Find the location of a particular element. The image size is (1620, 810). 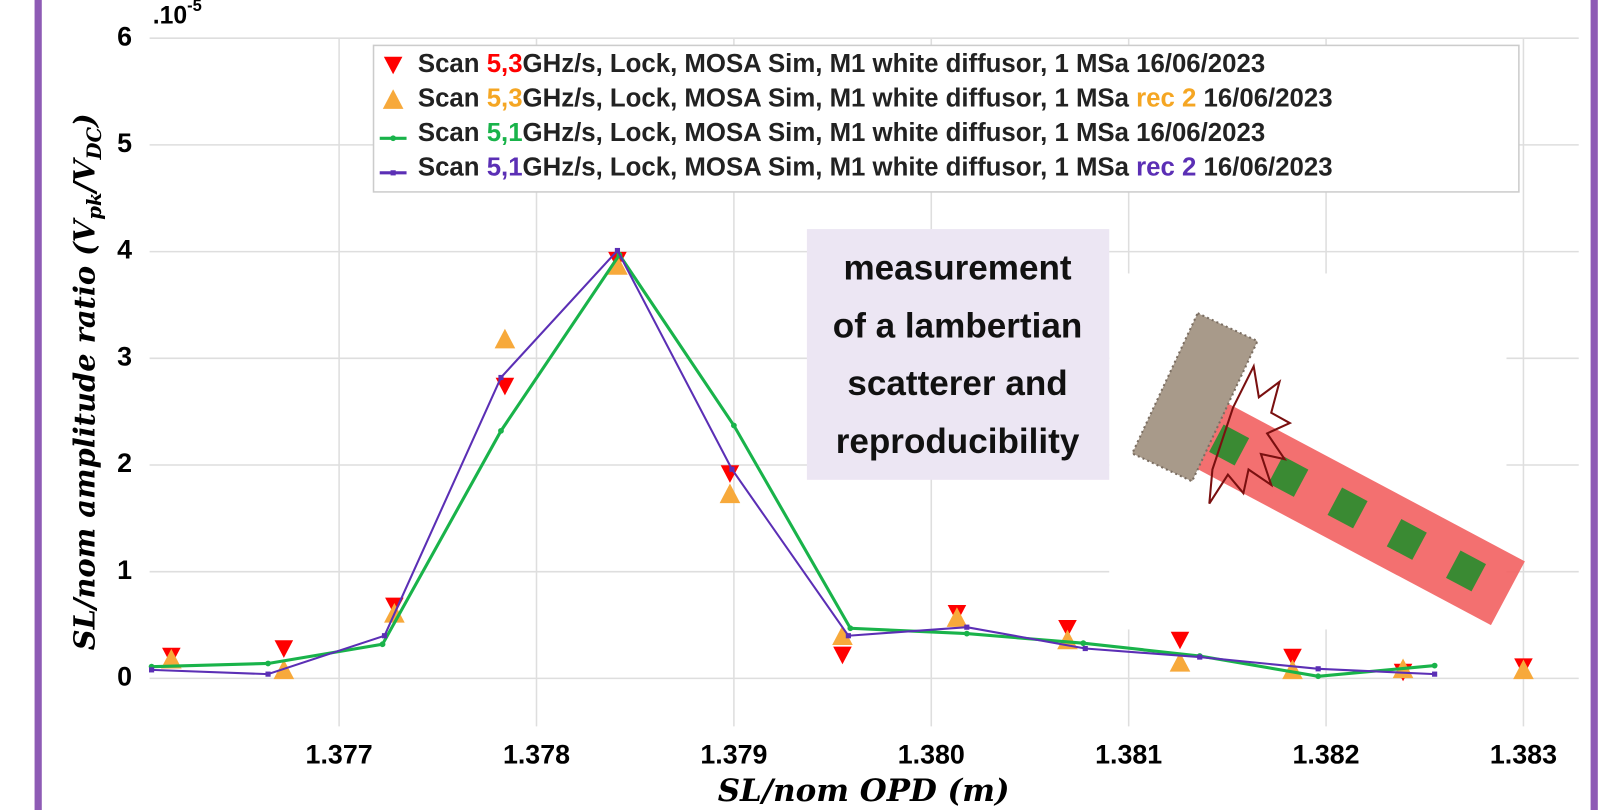

annotation-line: measurement is located at coordinates (957, 268).